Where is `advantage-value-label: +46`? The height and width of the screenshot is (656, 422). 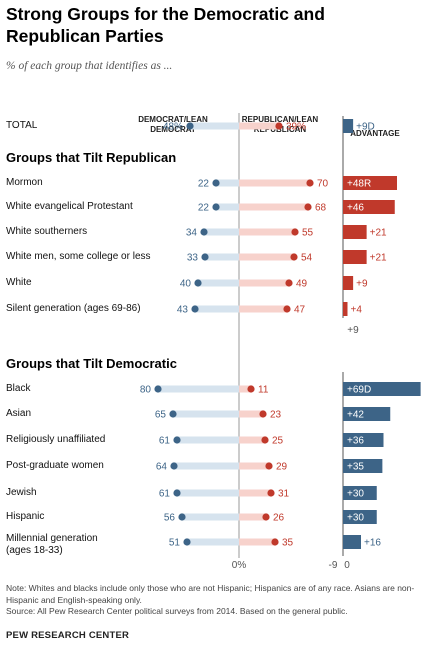 advantage-value-label: +46 is located at coordinates (355, 208).